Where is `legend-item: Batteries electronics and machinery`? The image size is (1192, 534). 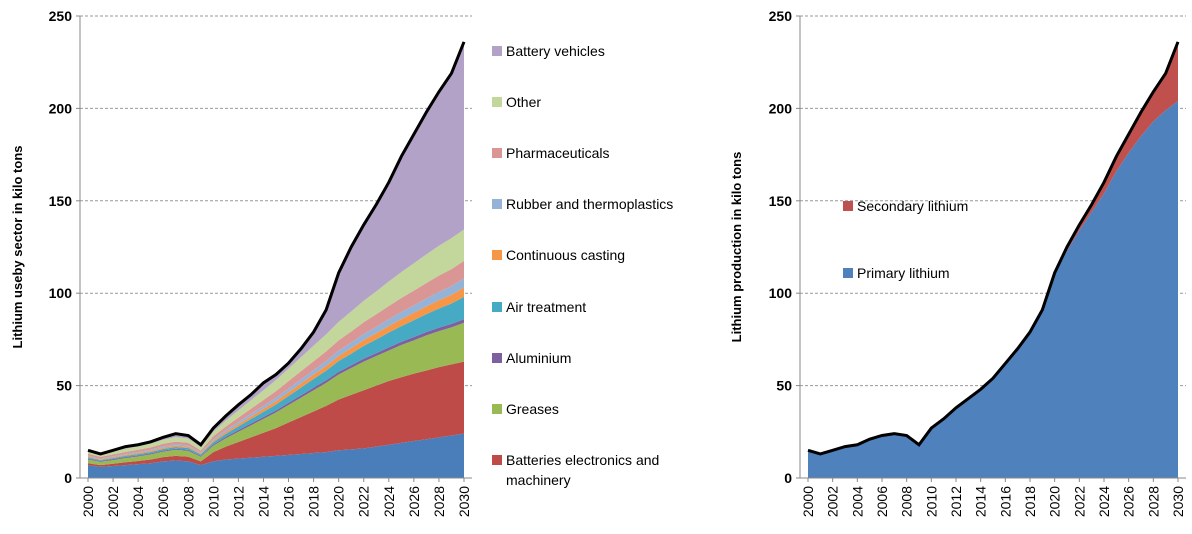
legend-item: Batteries electronics and machinery is located at coordinates (599, 470).